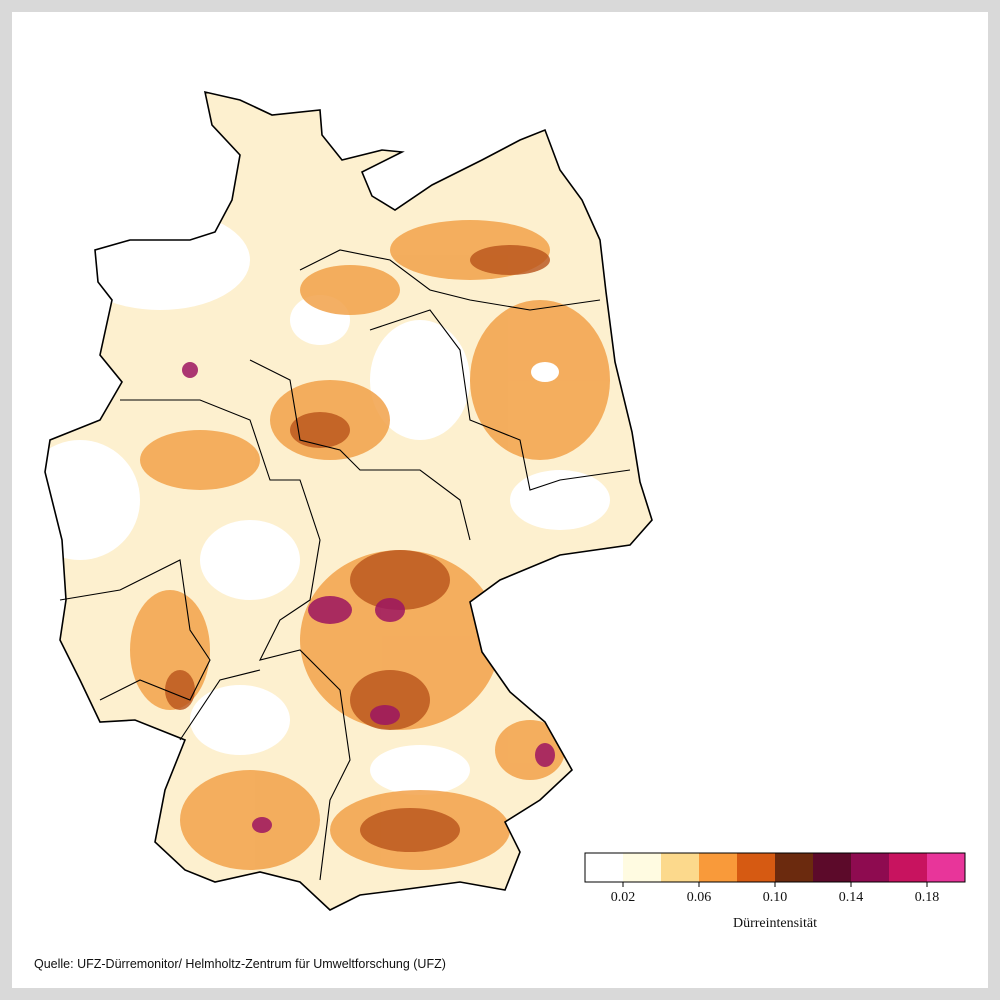 This screenshot has width=1000, height=1000. What do you see at coordinates (699, 897) in the screenshot?
I see `legend-tick-label: 0.06` at bounding box center [699, 897].